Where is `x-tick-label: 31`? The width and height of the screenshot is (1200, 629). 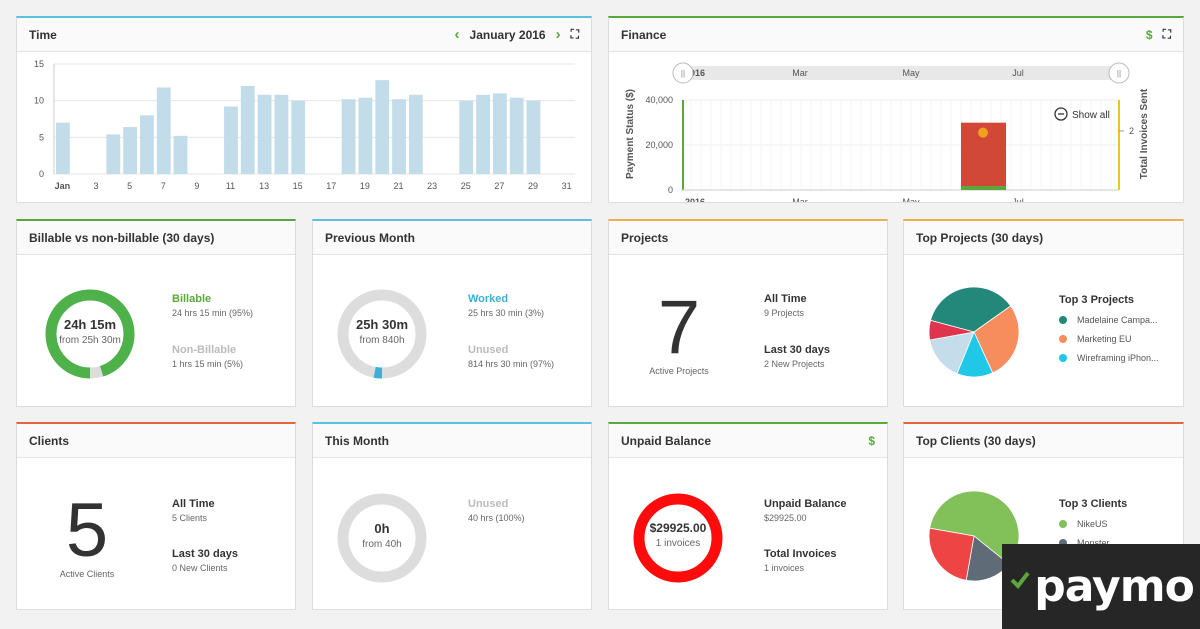 x-tick-label: 31 is located at coordinates (567, 186).